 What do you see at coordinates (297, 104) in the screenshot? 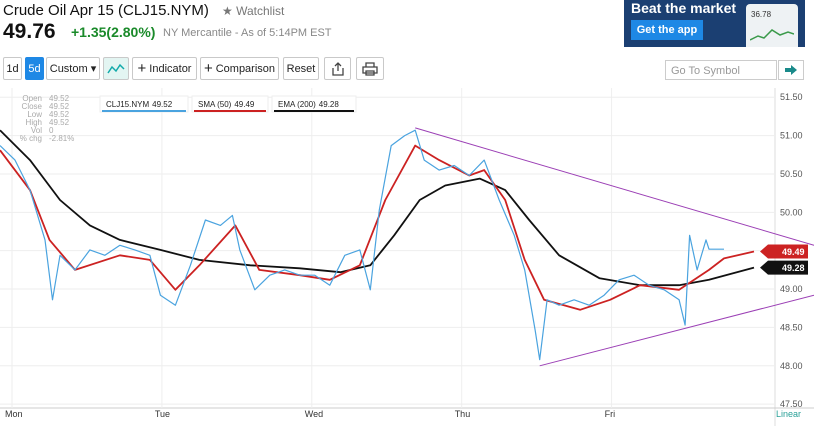
I see `legend-name: EMA (200)` at bounding box center [297, 104].